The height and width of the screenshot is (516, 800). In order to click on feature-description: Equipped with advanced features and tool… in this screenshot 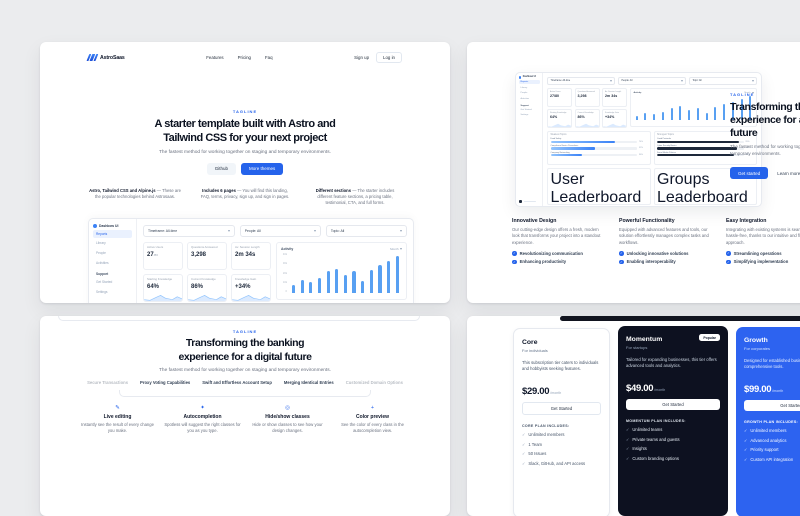, I will do `click(664, 236)`.